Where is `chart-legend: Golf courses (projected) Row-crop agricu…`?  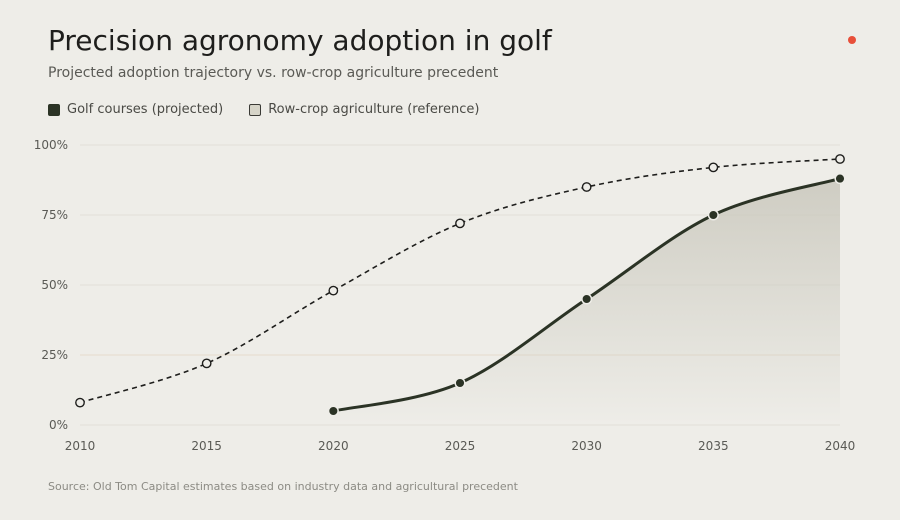 chart-legend: Golf courses (projected) Row-crop agricu… is located at coordinates (263, 109).